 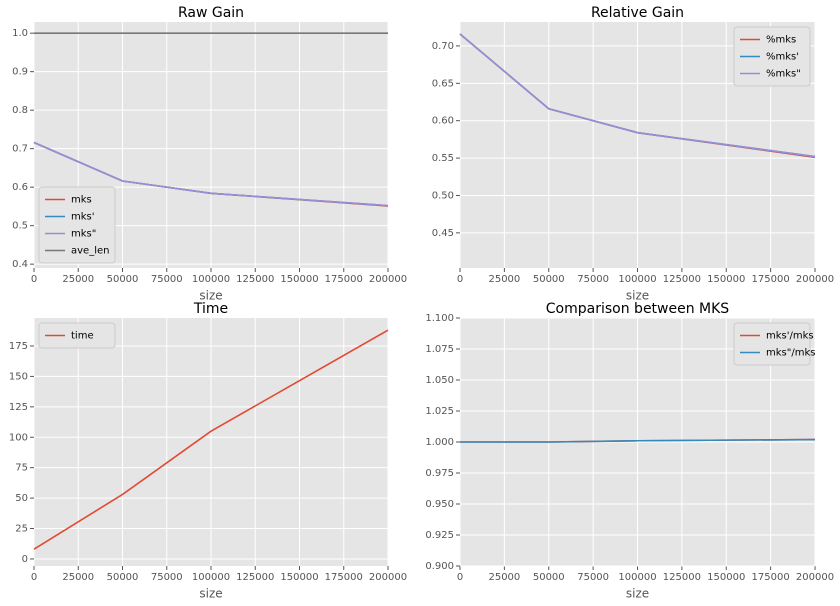 What do you see at coordinates (439, 349) in the screenshot?
I see `y-tick-label: 1.075` at bounding box center [439, 349].